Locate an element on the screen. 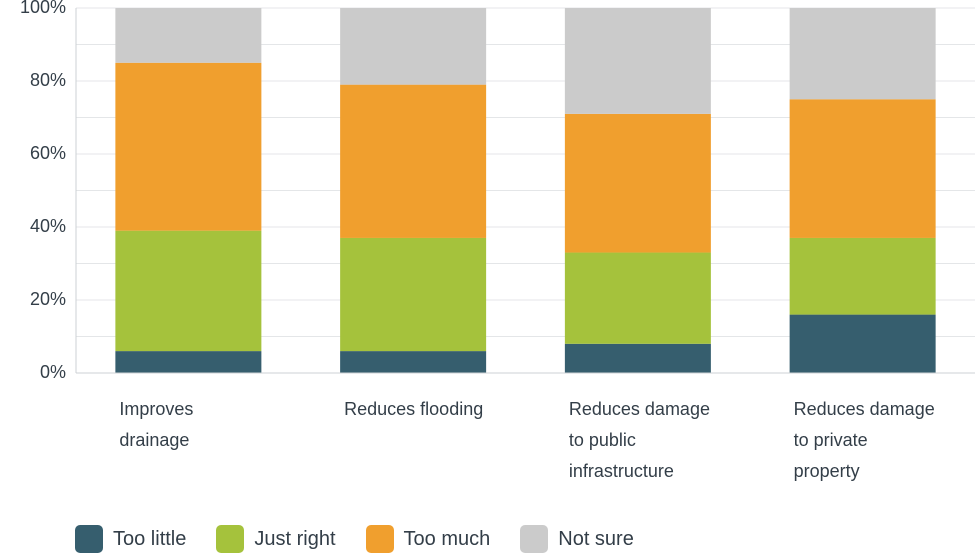  legend-item-just-right: Just right is located at coordinates (276, 539).